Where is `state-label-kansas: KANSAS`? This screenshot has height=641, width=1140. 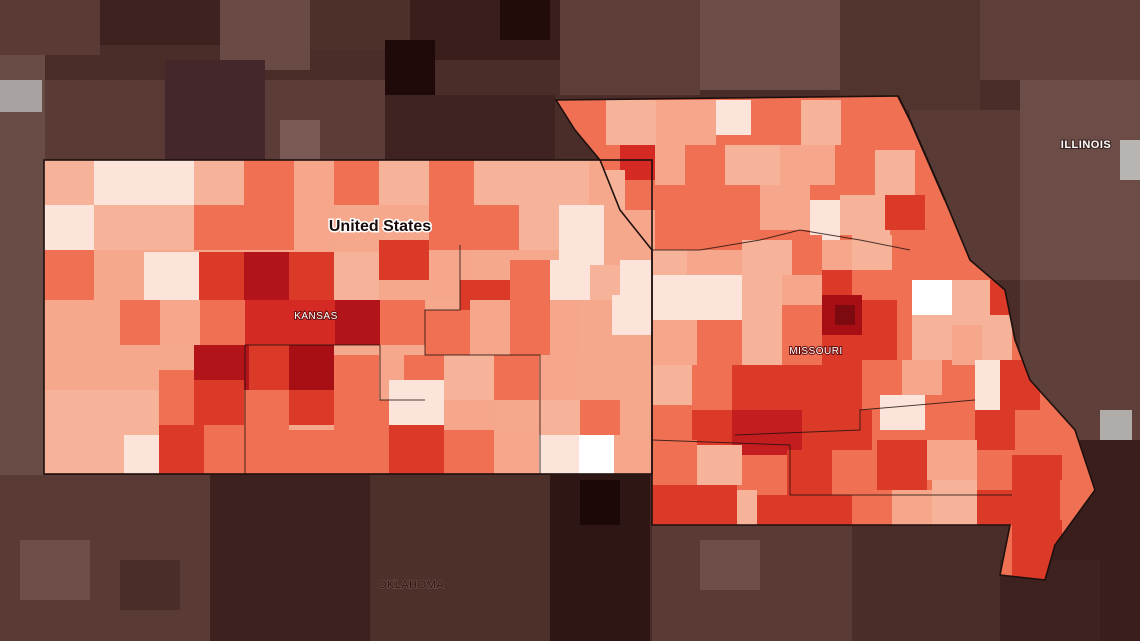
state-label-kansas: KANSAS is located at coordinates (316, 316).